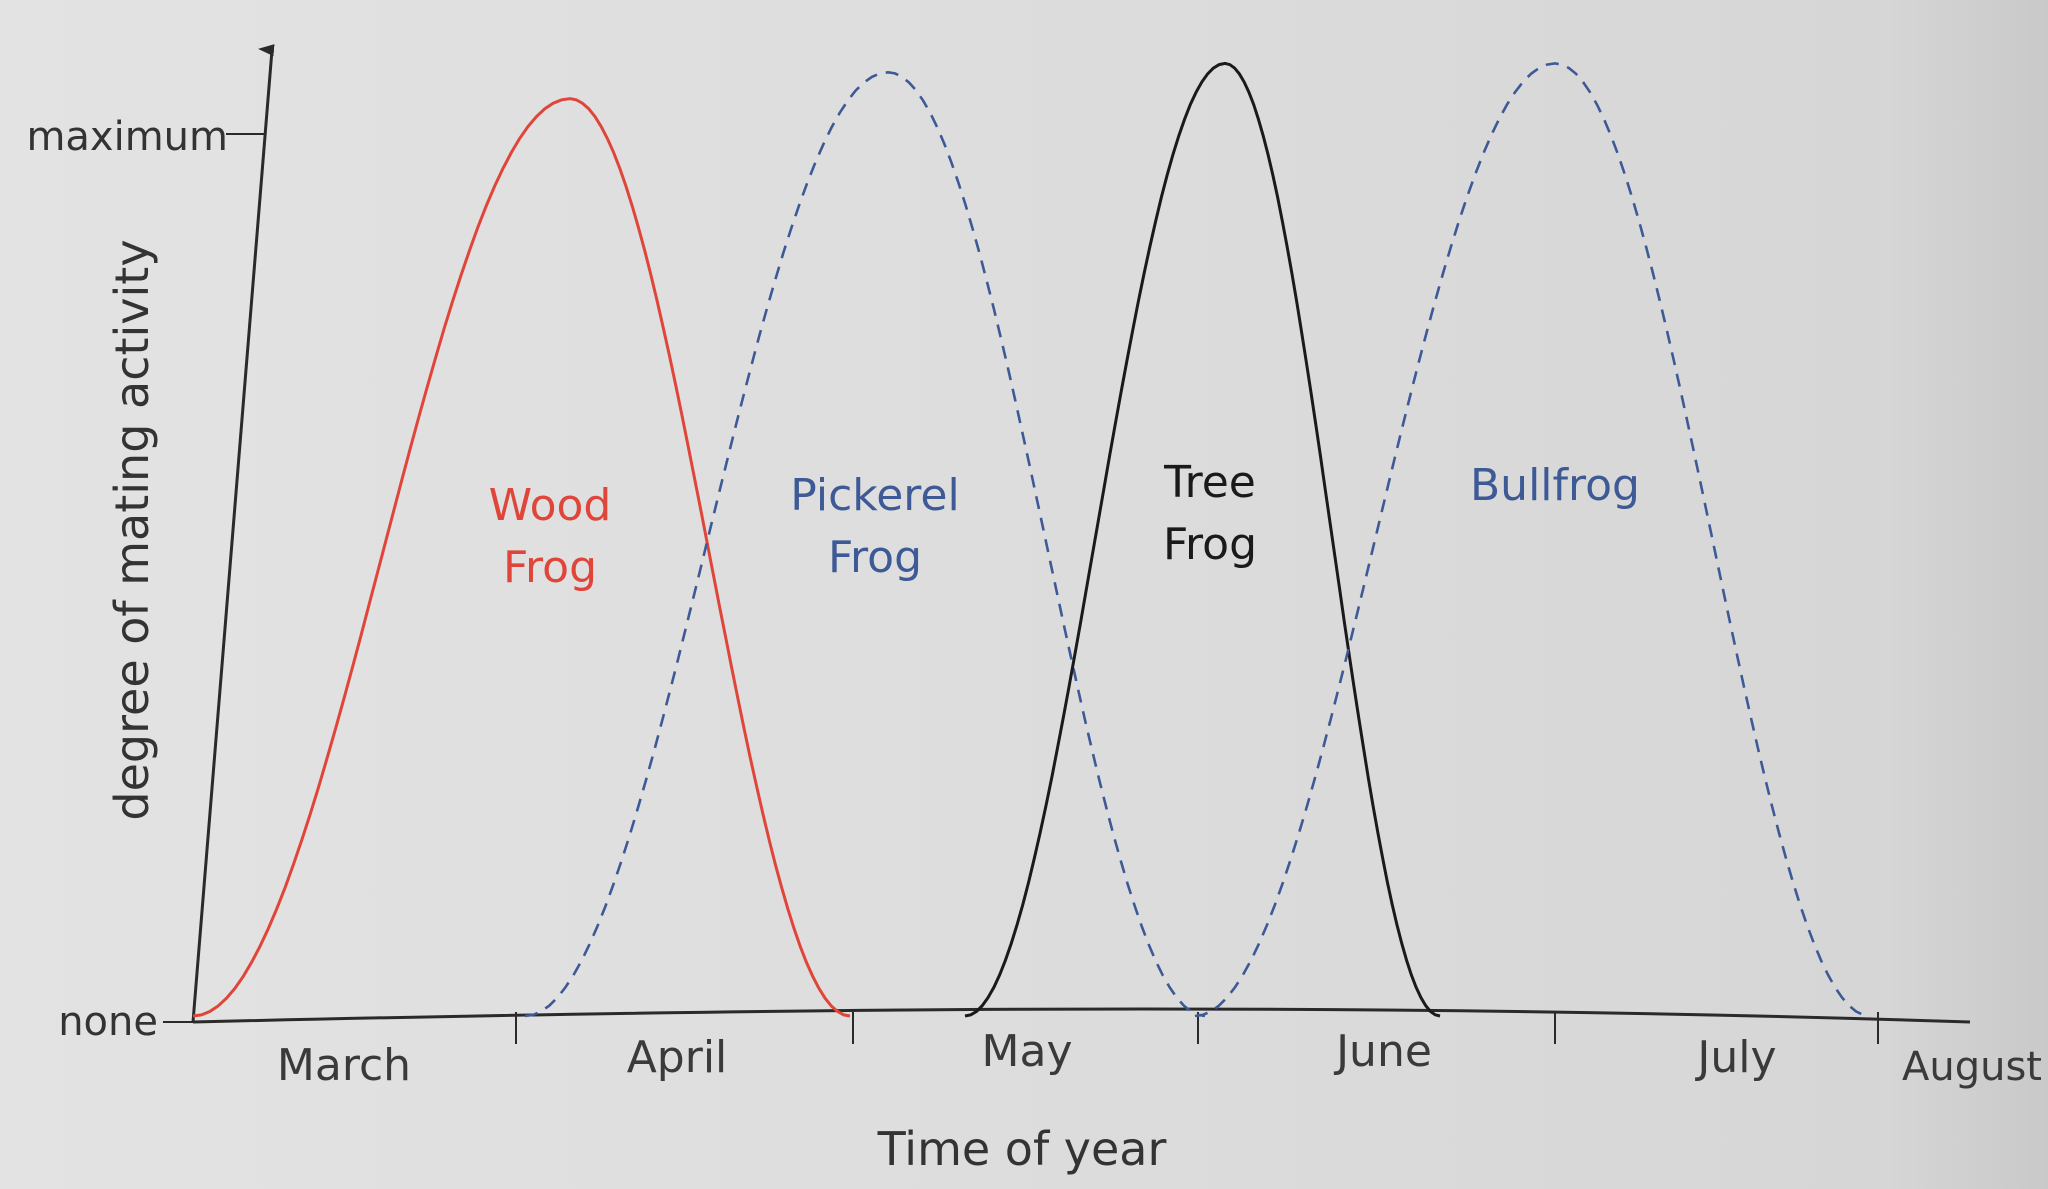 The height and width of the screenshot is (1189, 2048). Describe the element at coordinates (1081, 1015) in the screenshot. I see `x-axis` at that location.